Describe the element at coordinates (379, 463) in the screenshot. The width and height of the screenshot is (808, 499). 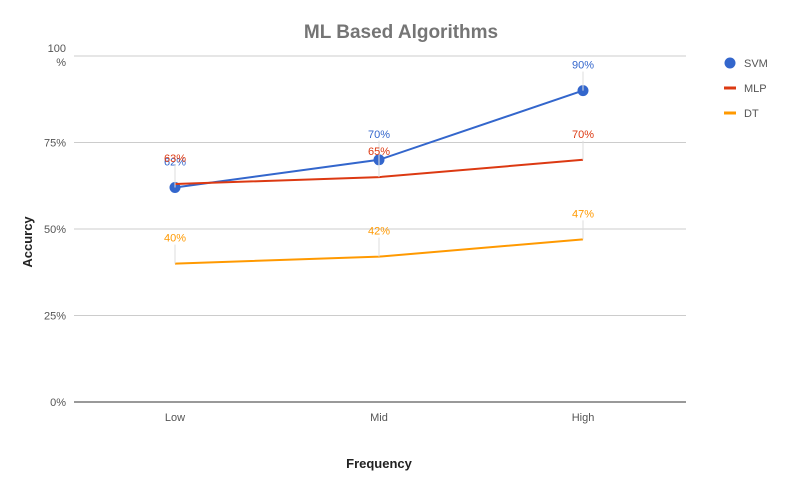
I see `x-axis-title: Frequency` at that location.